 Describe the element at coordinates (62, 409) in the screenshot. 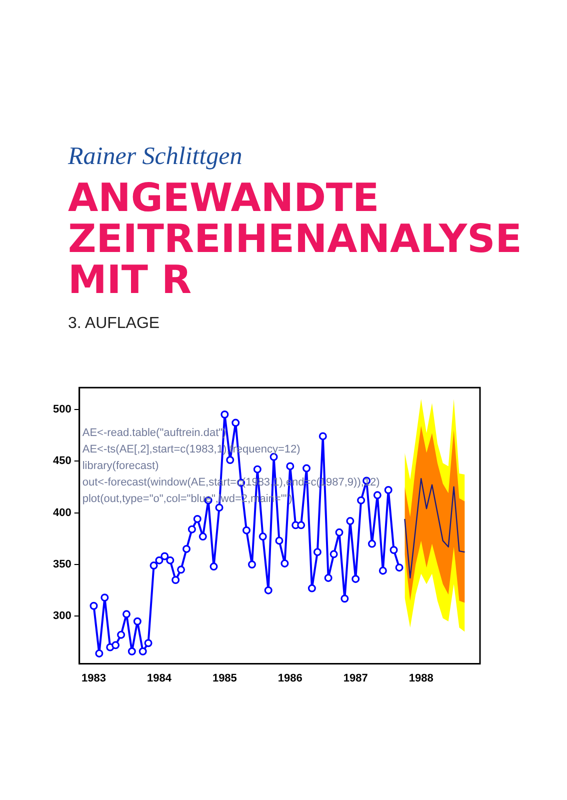

I see `y-tick-label: 500` at that location.